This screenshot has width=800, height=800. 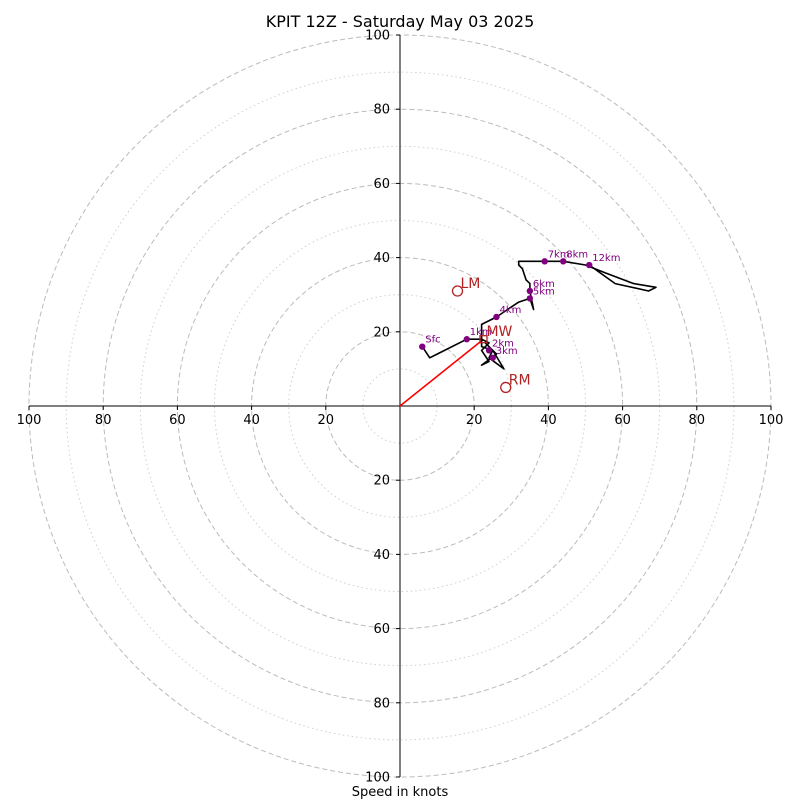 I want to click on mean-wind-vector, so click(x=441, y=372).